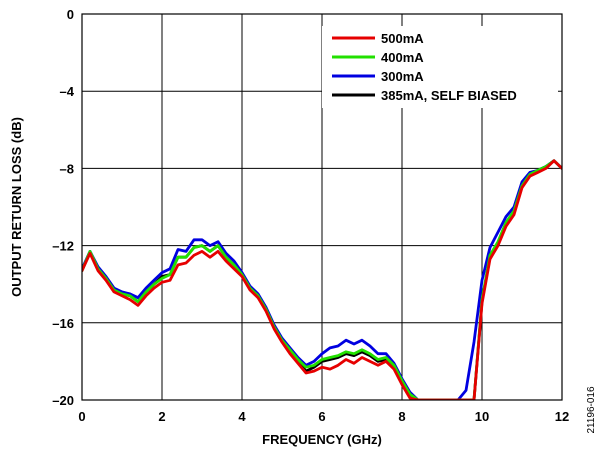  I want to click on legend: 500mA 400mA 300mA 385mA, SELF BIASED, so click(440, 67).